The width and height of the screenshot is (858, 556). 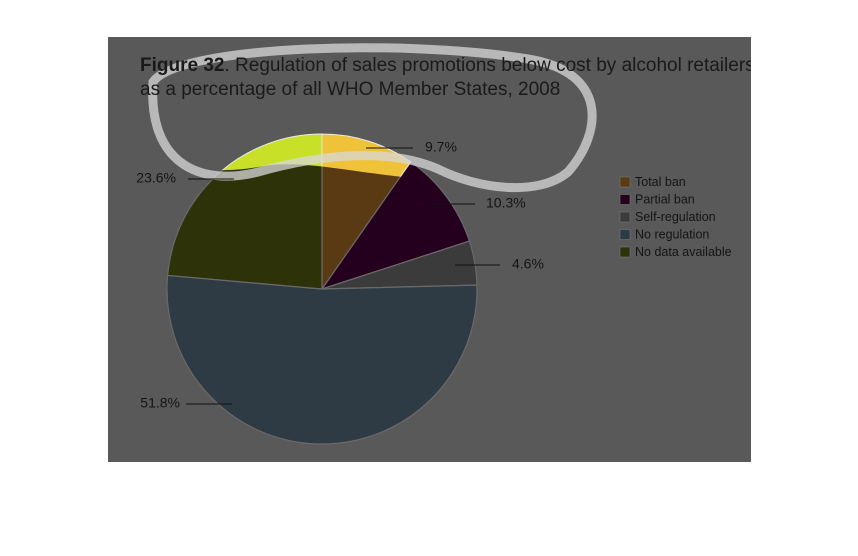 What do you see at coordinates (322, 359) in the screenshot?
I see `pie-slice-no-regulation` at bounding box center [322, 359].